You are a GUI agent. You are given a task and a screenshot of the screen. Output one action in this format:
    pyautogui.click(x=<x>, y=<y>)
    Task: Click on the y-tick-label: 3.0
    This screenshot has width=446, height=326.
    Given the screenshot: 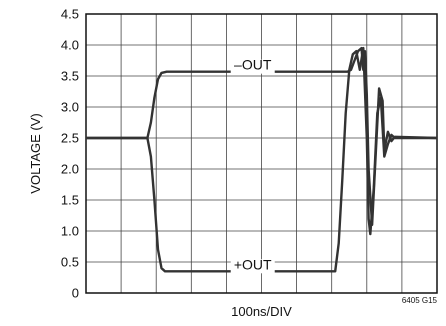 What is the action you would take?
    pyautogui.click(x=70, y=107)
    